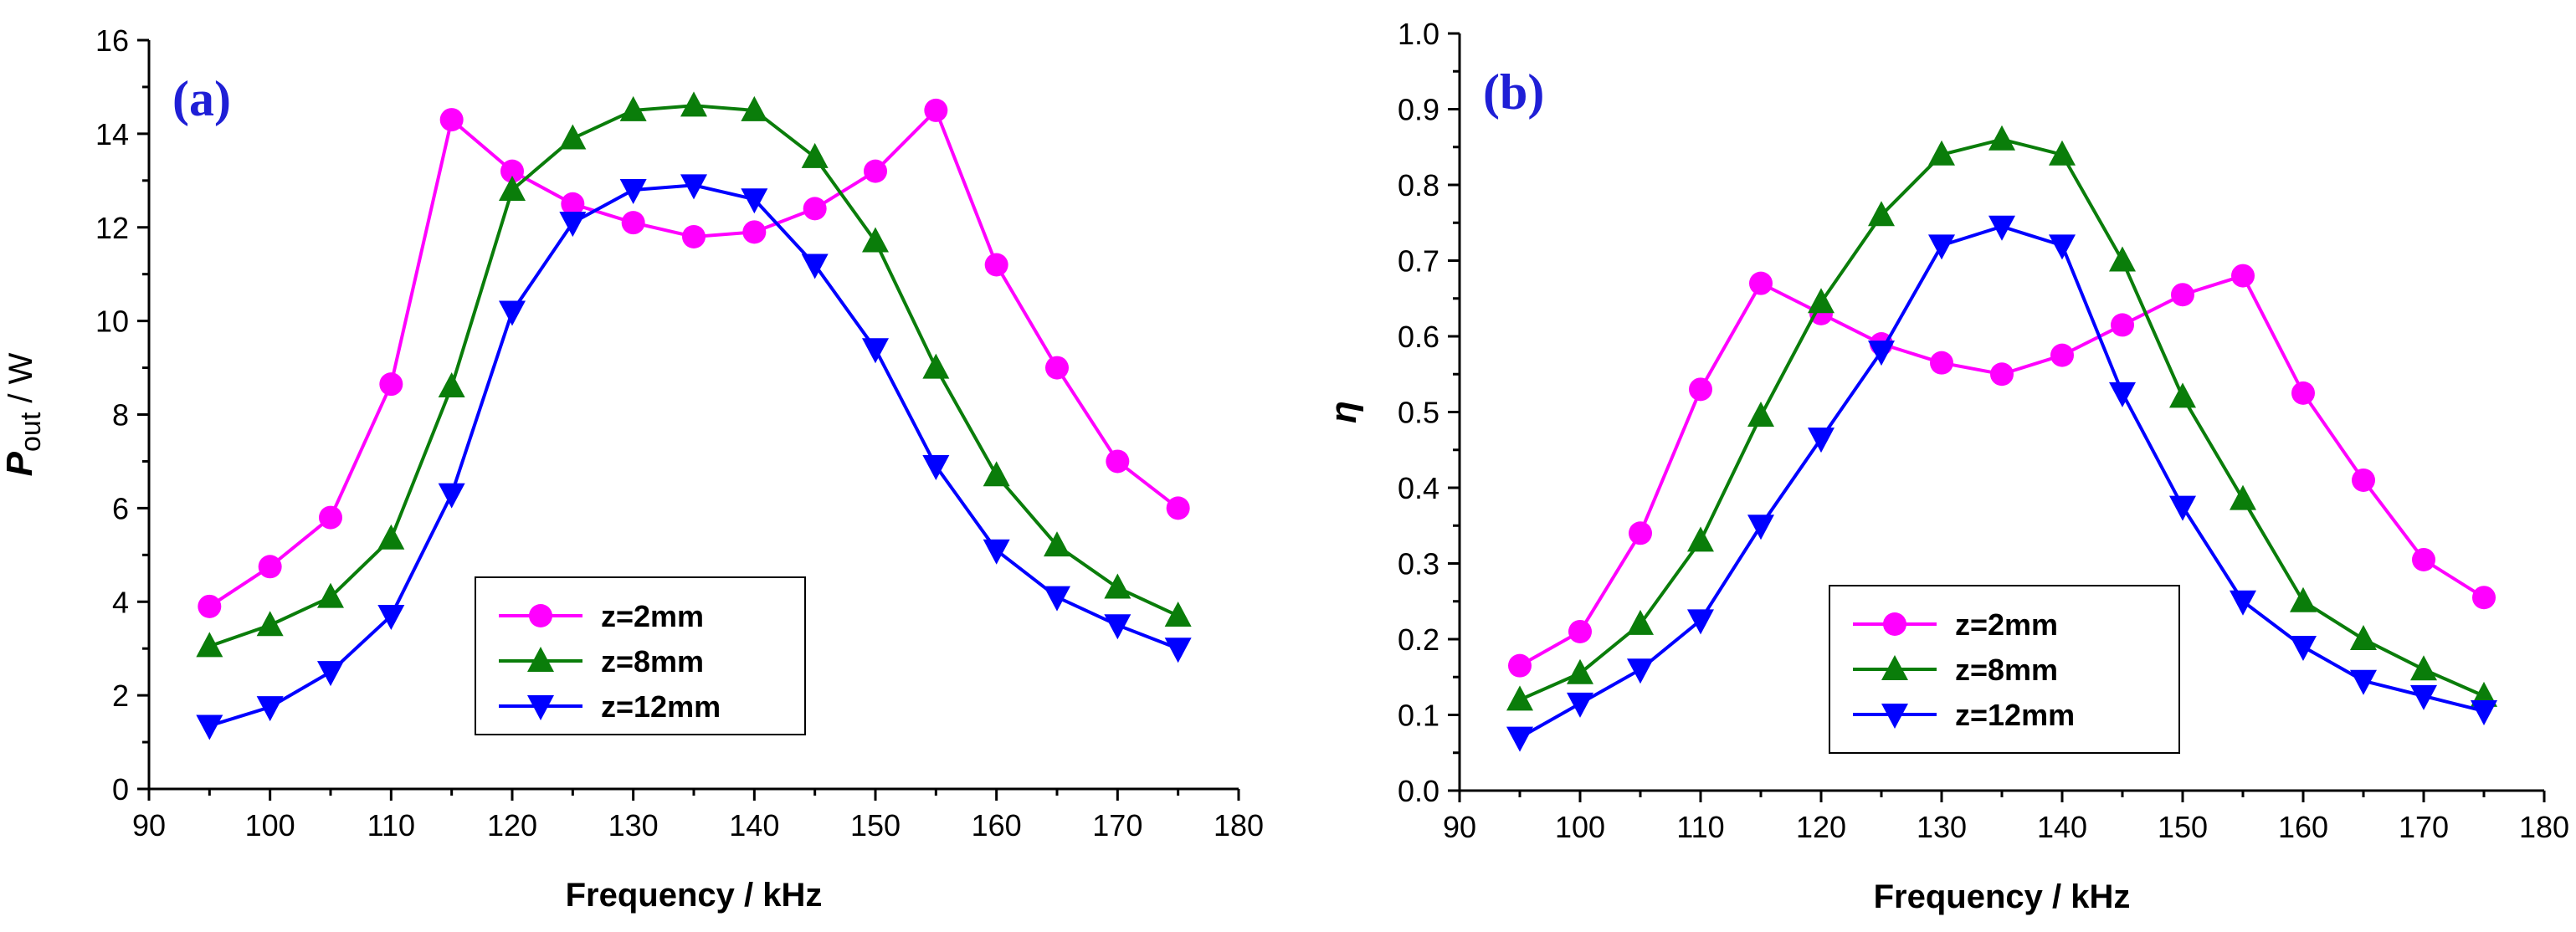  I want to click on y-tick-label: 6, so click(120, 508).